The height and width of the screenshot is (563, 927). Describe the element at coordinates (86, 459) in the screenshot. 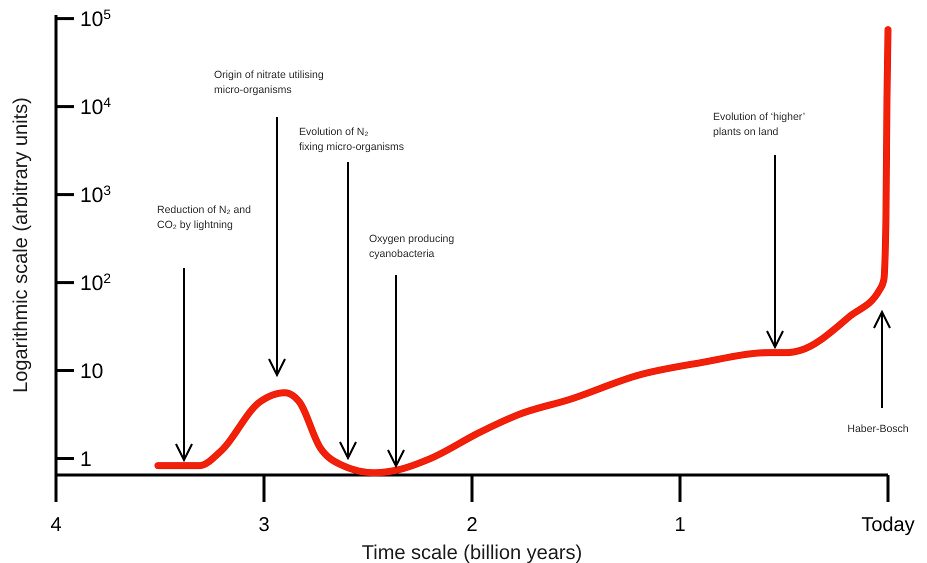

I see `y-tick-label: 1` at that location.